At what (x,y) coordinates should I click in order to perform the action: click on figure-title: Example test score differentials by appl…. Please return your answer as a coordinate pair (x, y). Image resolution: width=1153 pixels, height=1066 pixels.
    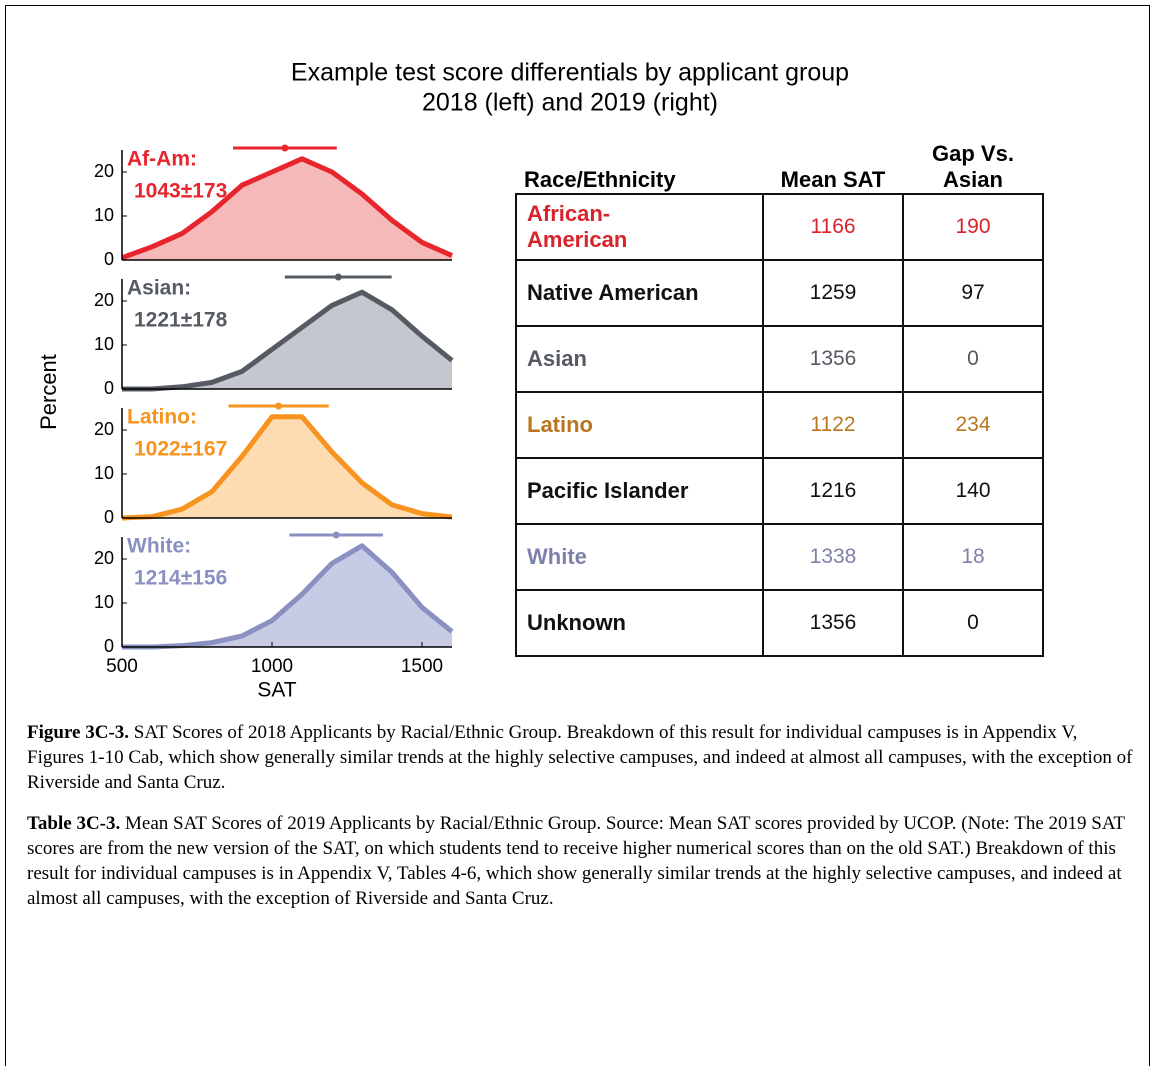
    Looking at the image, I should click on (570, 73).